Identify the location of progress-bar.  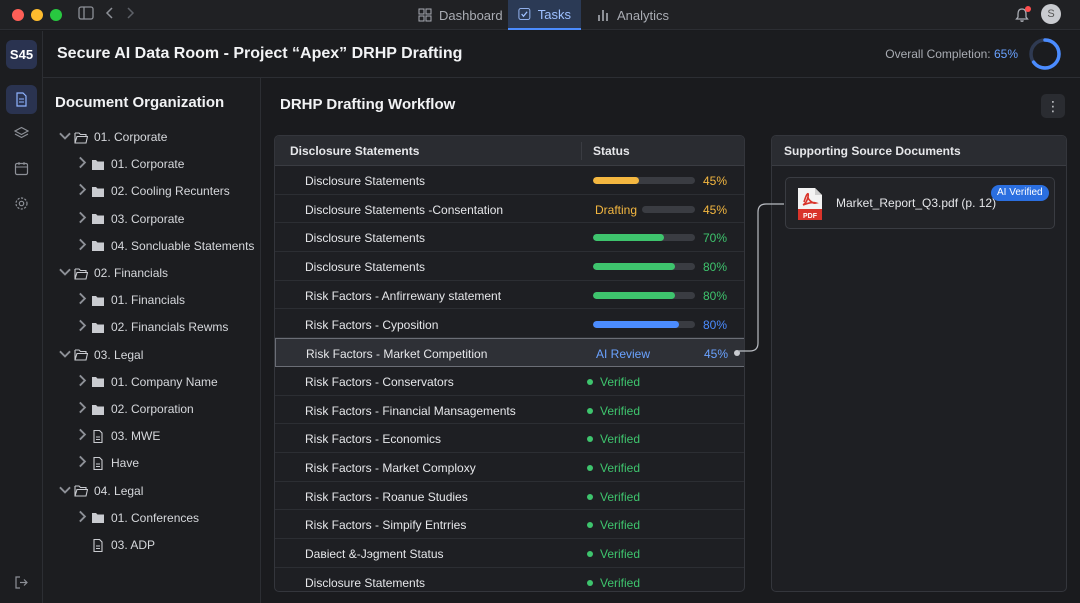
(644, 324).